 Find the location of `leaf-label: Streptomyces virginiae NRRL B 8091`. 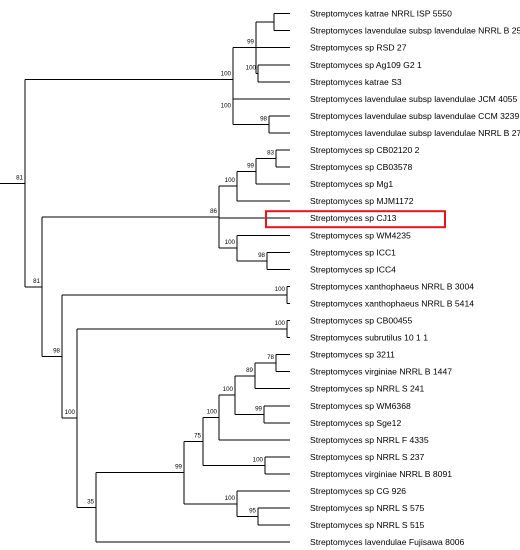

leaf-label: Streptomyces virginiae NRRL B 8091 is located at coordinates (381, 474).